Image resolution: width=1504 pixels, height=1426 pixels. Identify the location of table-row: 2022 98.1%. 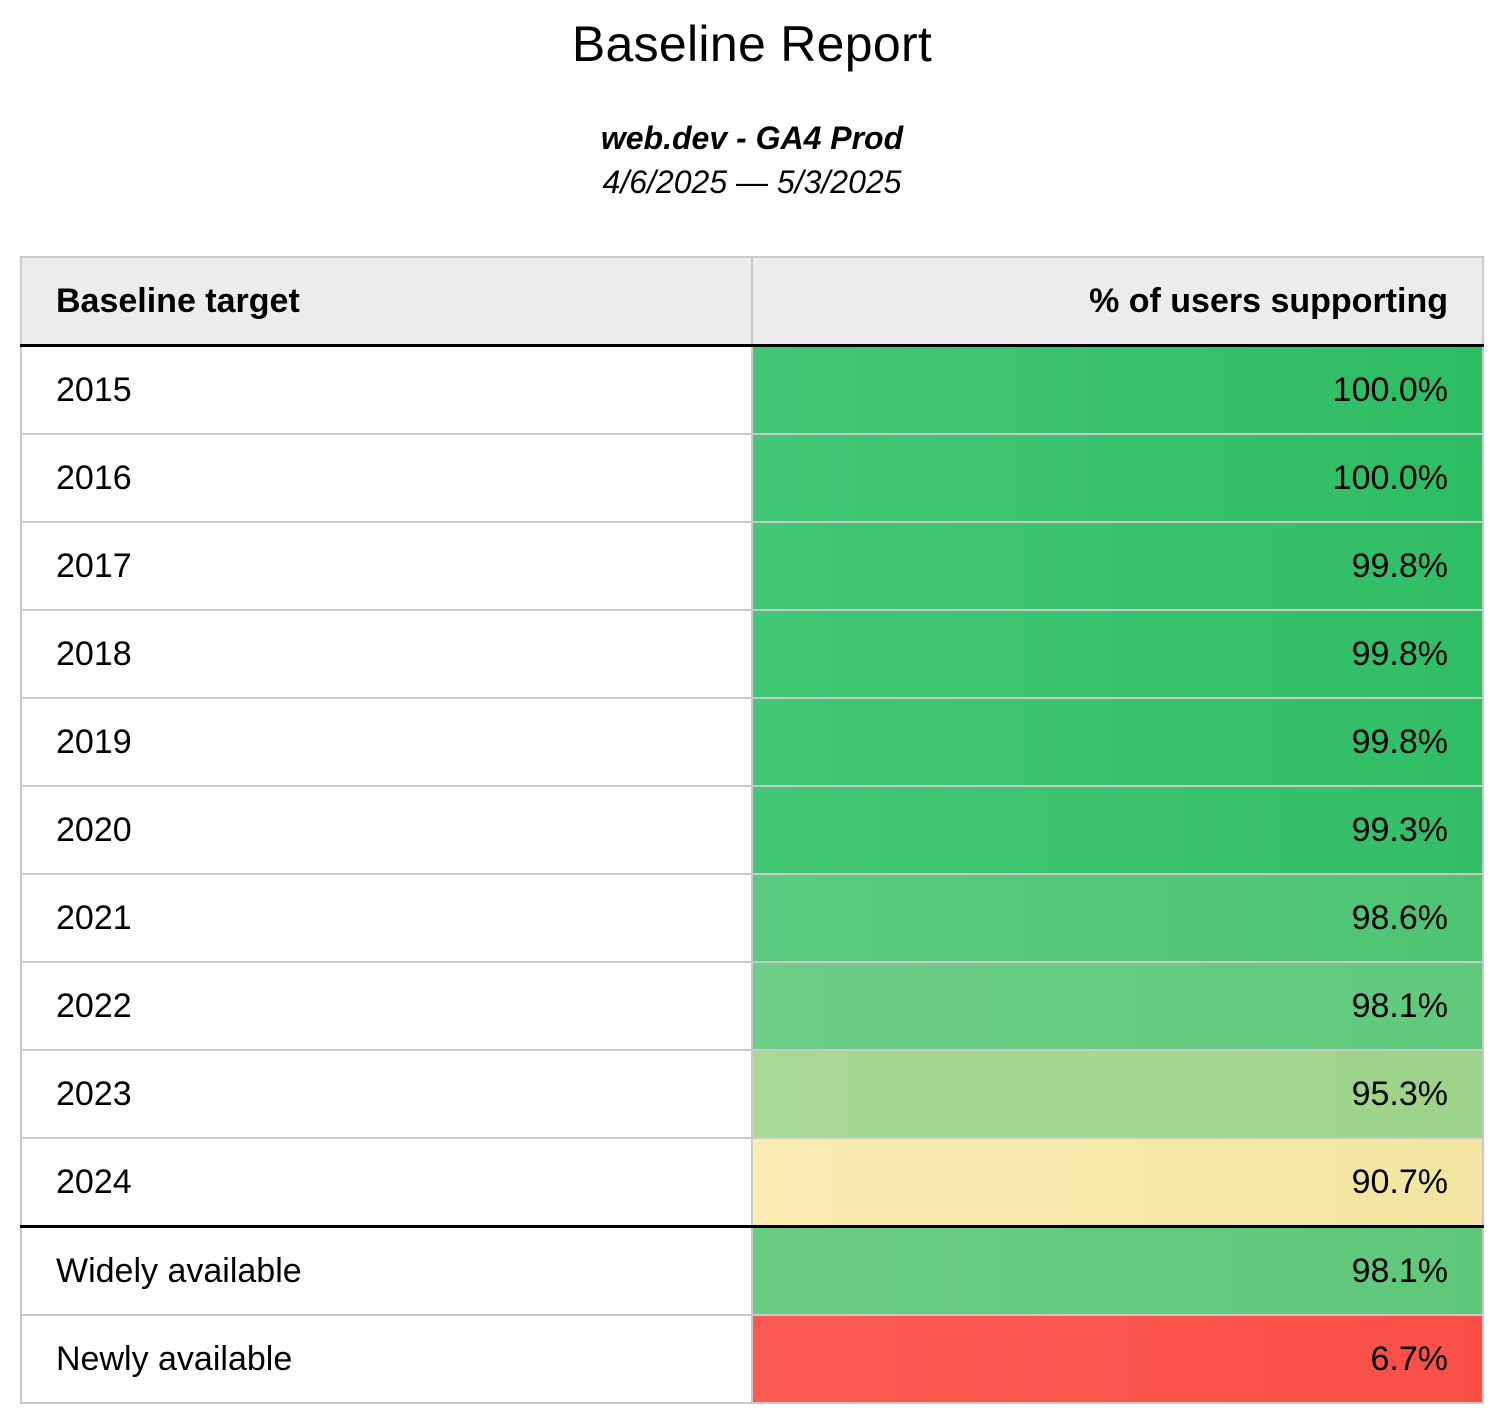
(752, 1006).